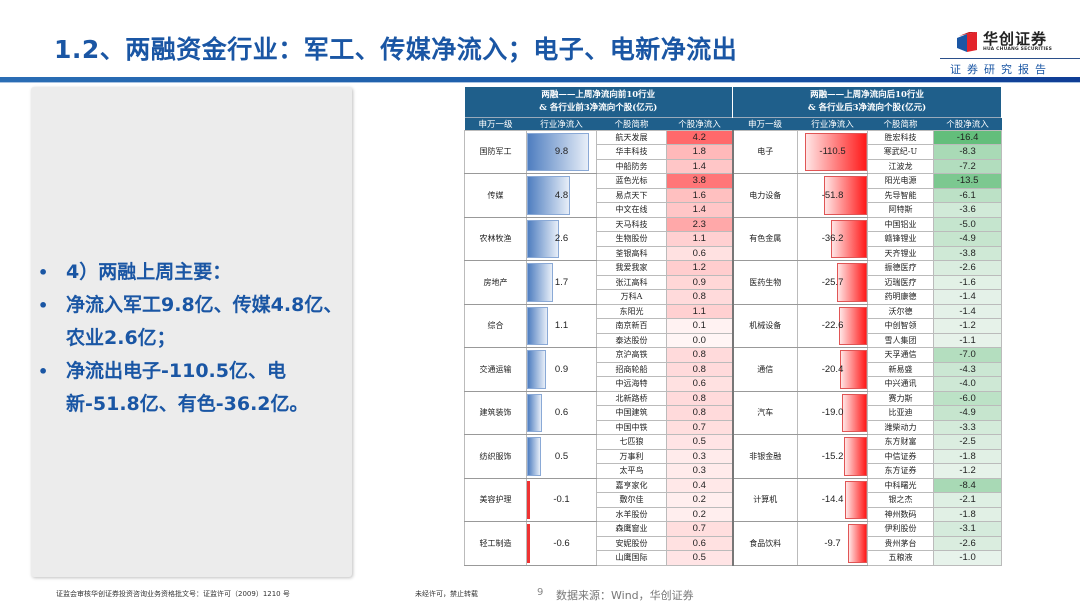  I want to click on bullet-text: 净流入军工9.8亿、传媒4.8亿、农业2.6亿；, so click(204, 321).